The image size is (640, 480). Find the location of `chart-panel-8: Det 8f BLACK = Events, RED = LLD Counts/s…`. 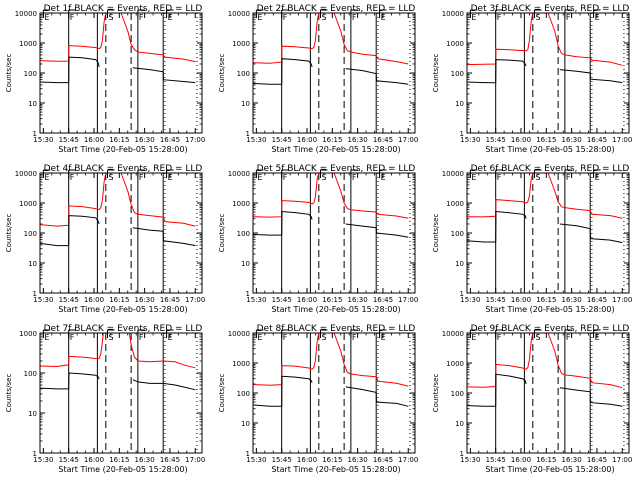

chart-panel-8: Det 8f BLACK = Events, RED = LLD Counts/s… is located at coordinates (318, 399).